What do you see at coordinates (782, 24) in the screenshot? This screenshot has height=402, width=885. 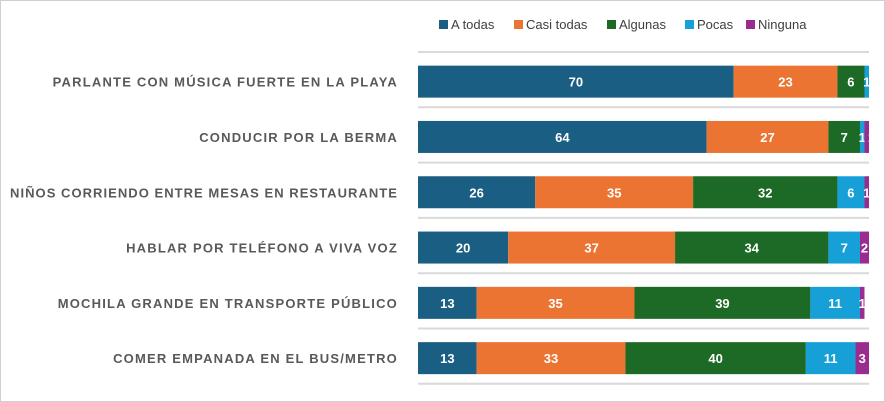 I see `legend-label: Ninguna` at bounding box center [782, 24].